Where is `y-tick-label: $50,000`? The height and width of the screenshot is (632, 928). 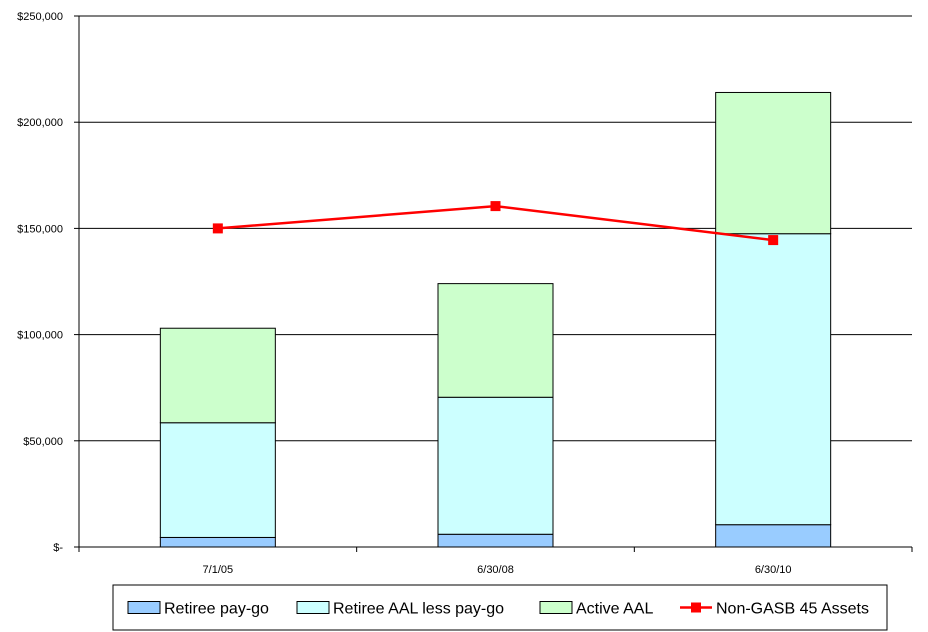
y-tick-label: $50,000 is located at coordinates (43, 442).